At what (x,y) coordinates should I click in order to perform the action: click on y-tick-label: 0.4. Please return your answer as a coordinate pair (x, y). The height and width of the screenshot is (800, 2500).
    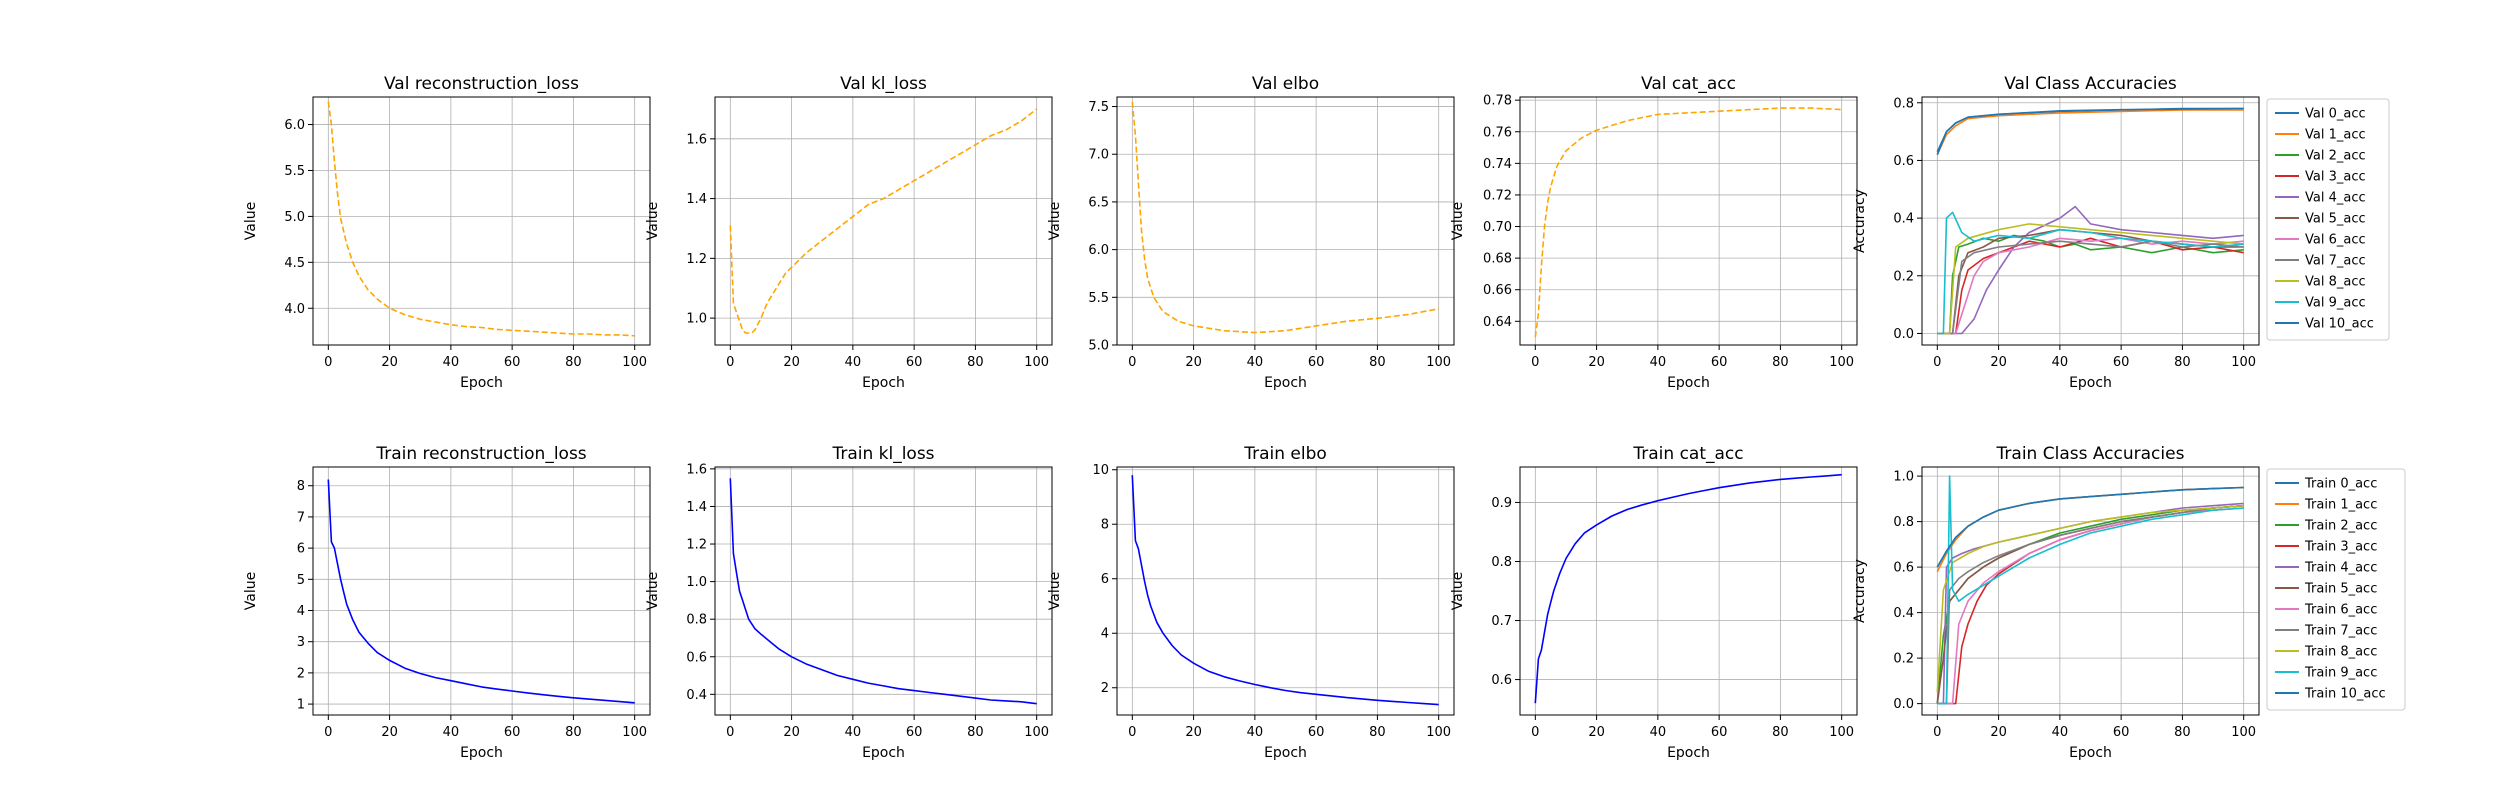
    Looking at the image, I should click on (1903, 219).